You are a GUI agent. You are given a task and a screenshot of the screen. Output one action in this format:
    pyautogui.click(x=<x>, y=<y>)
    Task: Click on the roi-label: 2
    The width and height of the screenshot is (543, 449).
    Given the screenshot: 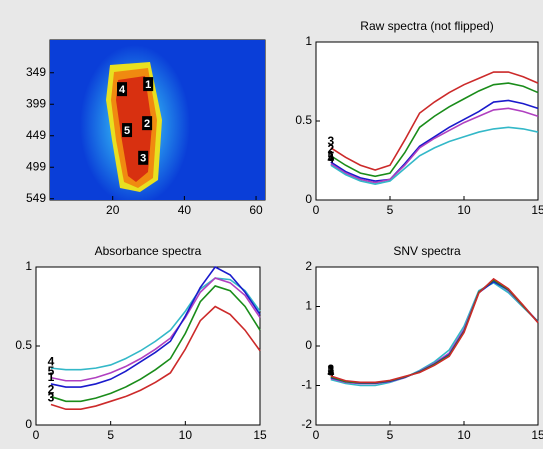 What is the action you would take?
    pyautogui.click(x=147, y=124)
    